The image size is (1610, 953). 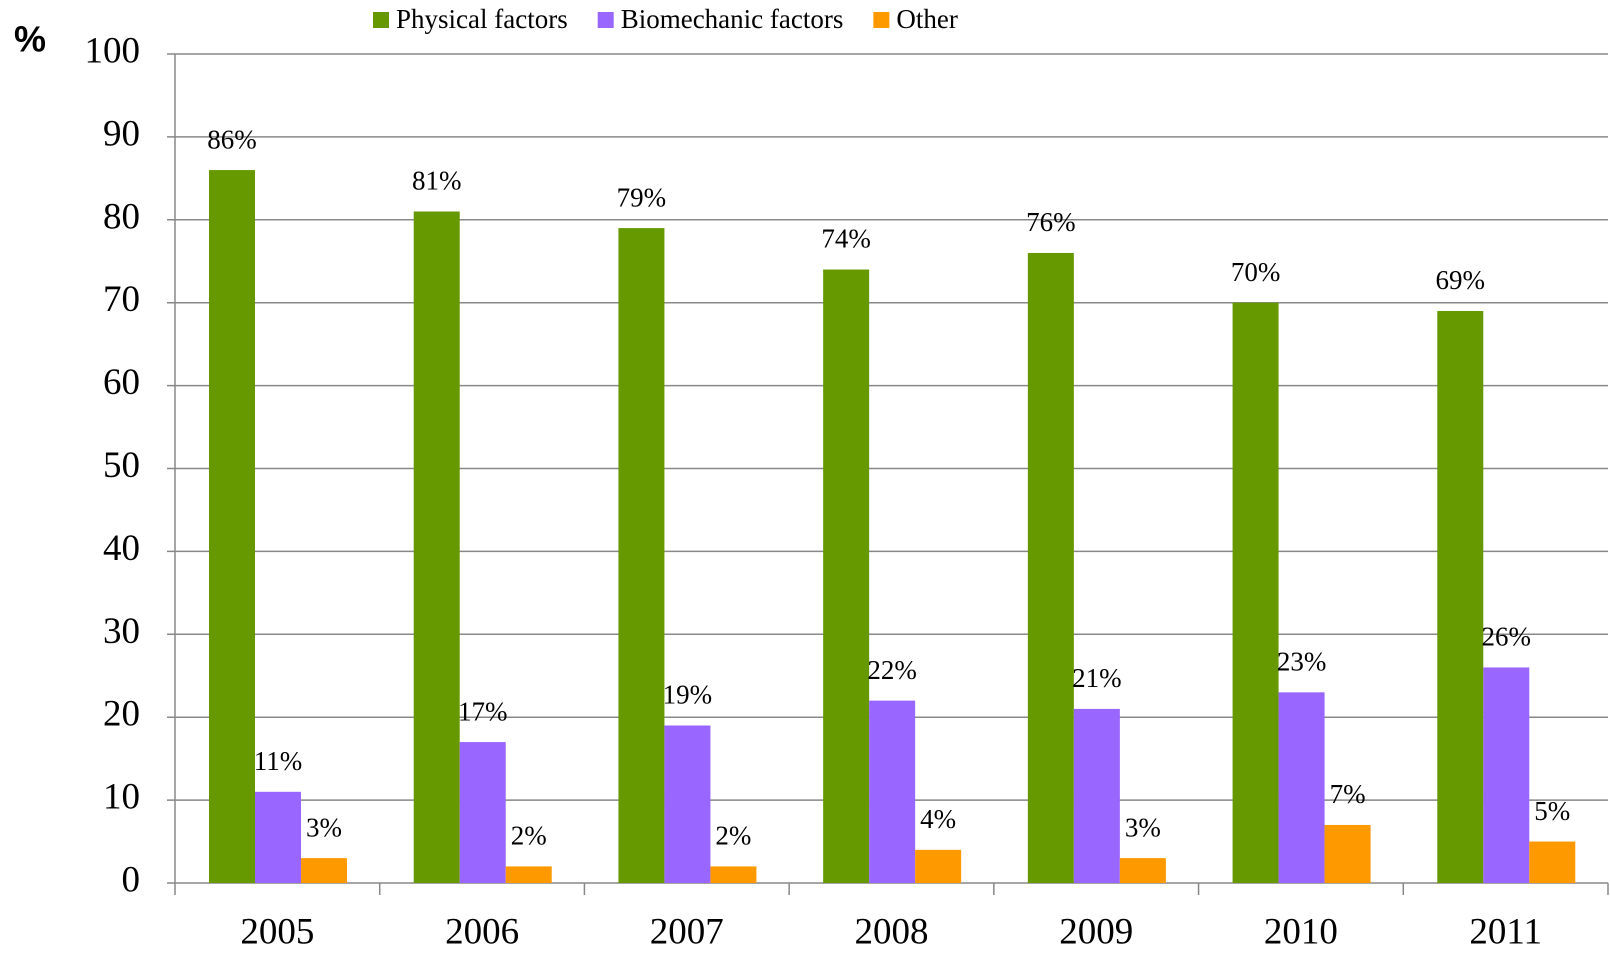 I want to click on x-tick-label: 2006, so click(x=482, y=931).